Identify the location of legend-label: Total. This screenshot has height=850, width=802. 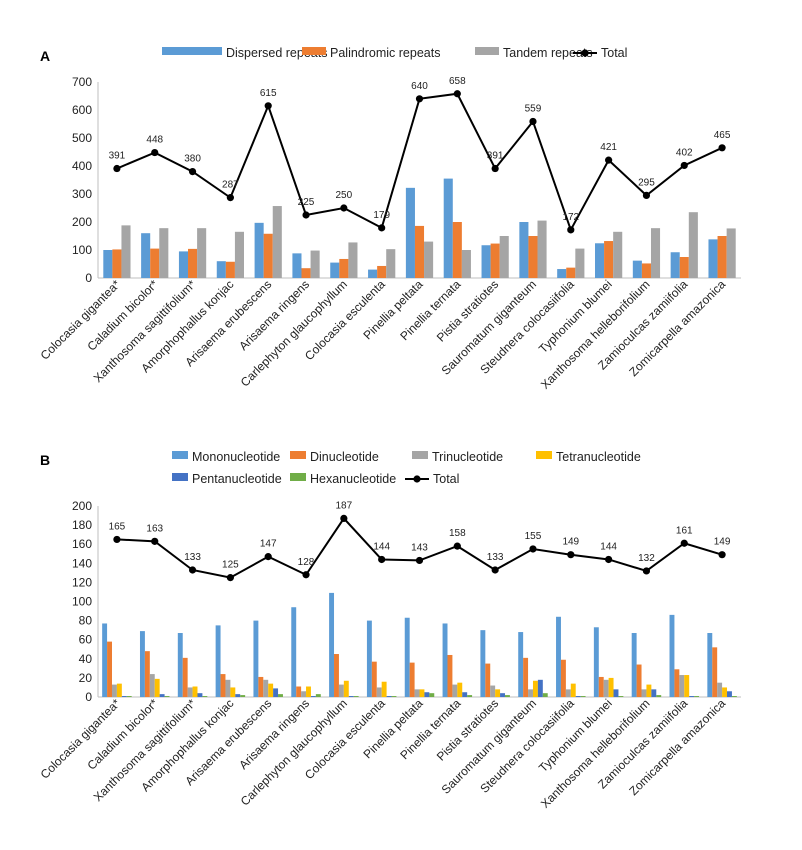
(446, 479).